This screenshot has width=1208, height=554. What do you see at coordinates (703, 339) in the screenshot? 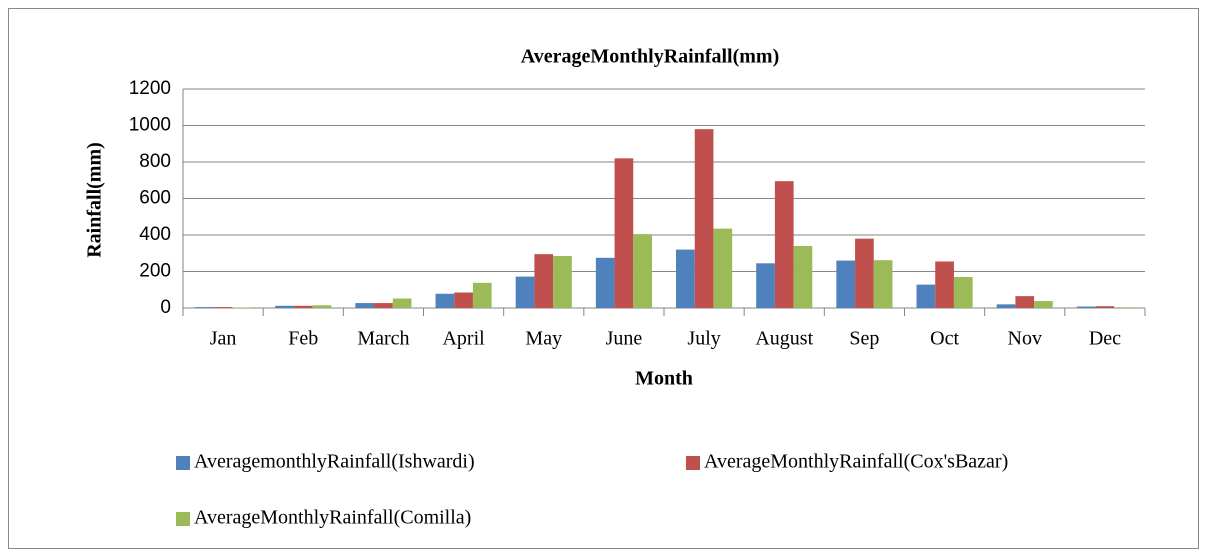
I see `x-tick-label: July` at bounding box center [703, 339].